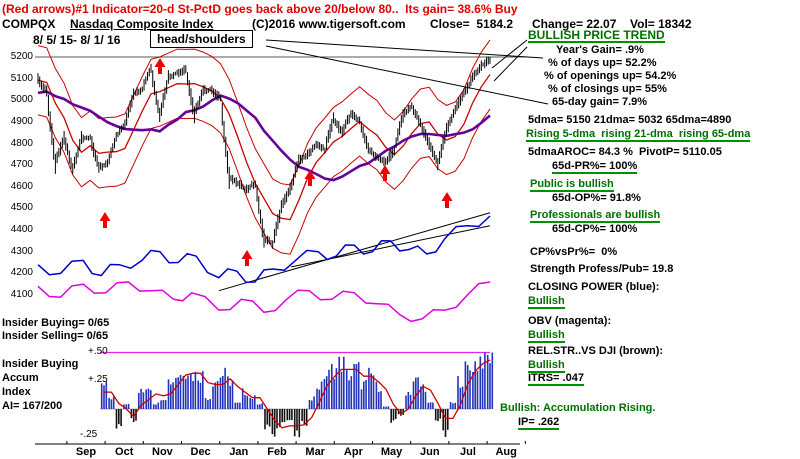 The width and height of the screenshot is (800, 459). Describe the element at coordinates (607, 89) in the screenshot. I see `stat-line-3: % of closings up= 55%` at that location.